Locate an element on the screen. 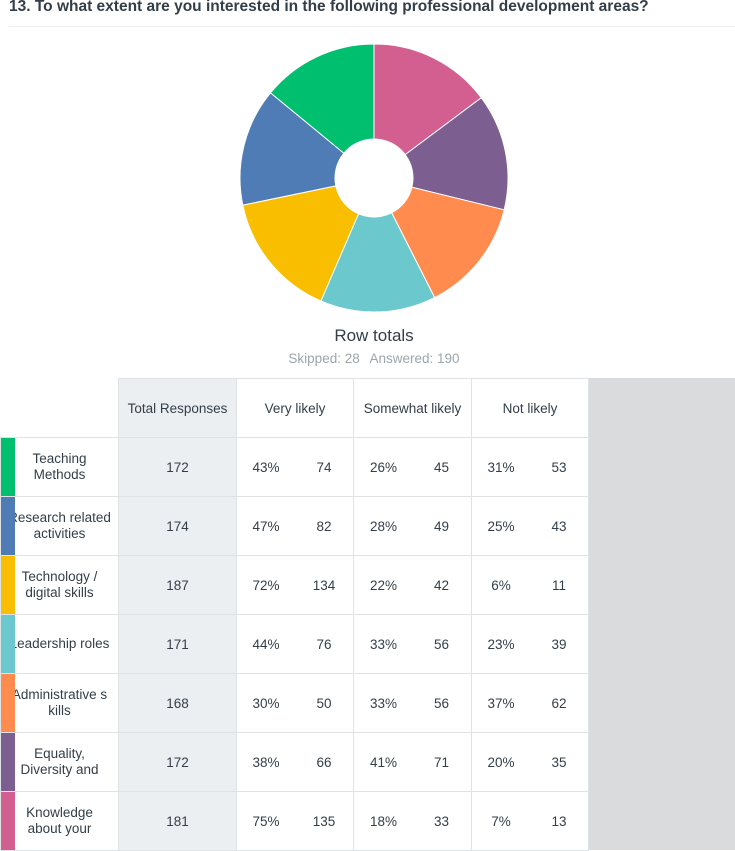 This screenshot has height=851, width=735. side-panel is located at coordinates (661, 614).